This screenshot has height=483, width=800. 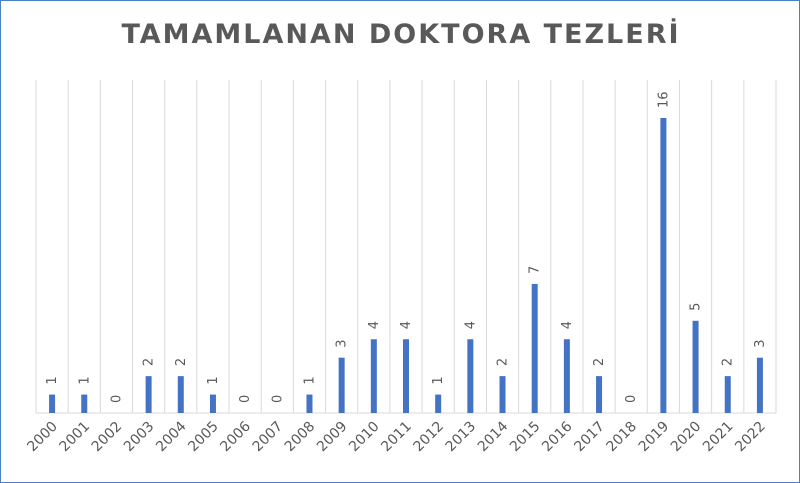 What do you see at coordinates (171, 436) in the screenshot?
I see `x-tick-label-2004: 2004` at bounding box center [171, 436].